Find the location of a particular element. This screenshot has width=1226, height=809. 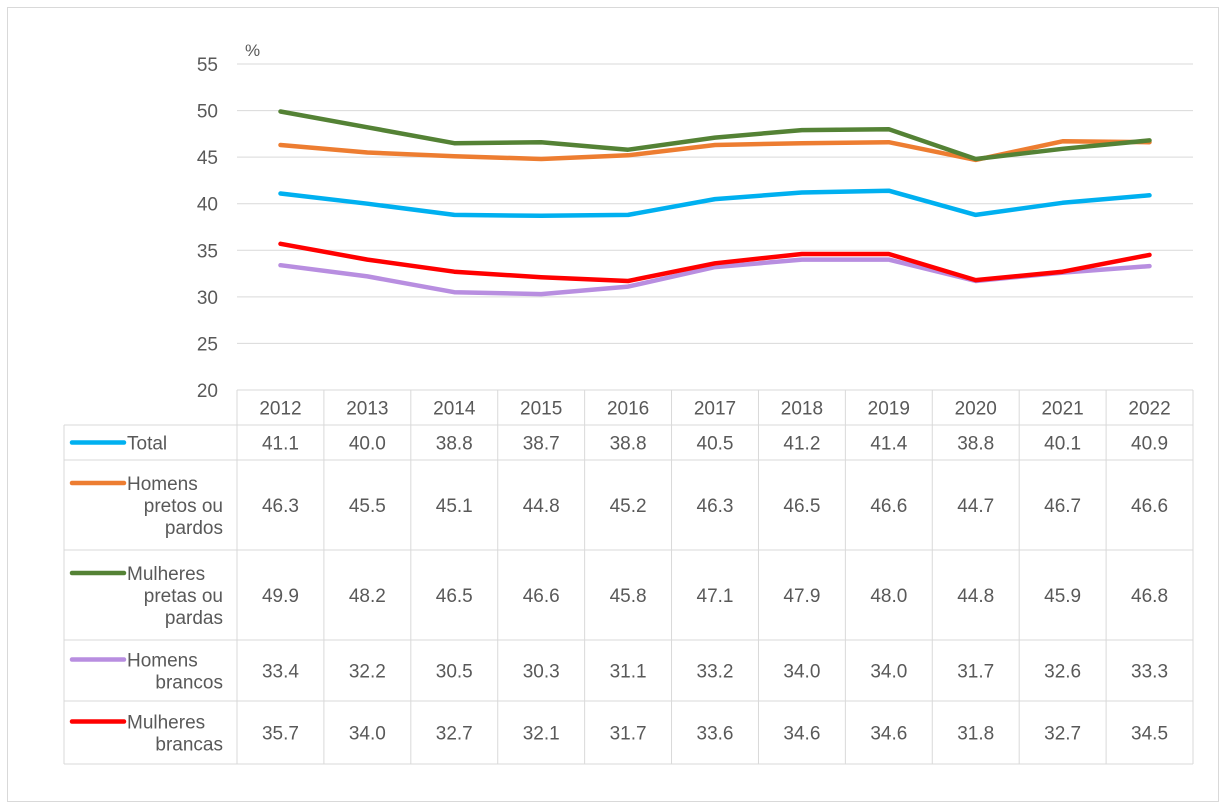

legend-label: Total is located at coordinates (147, 444).